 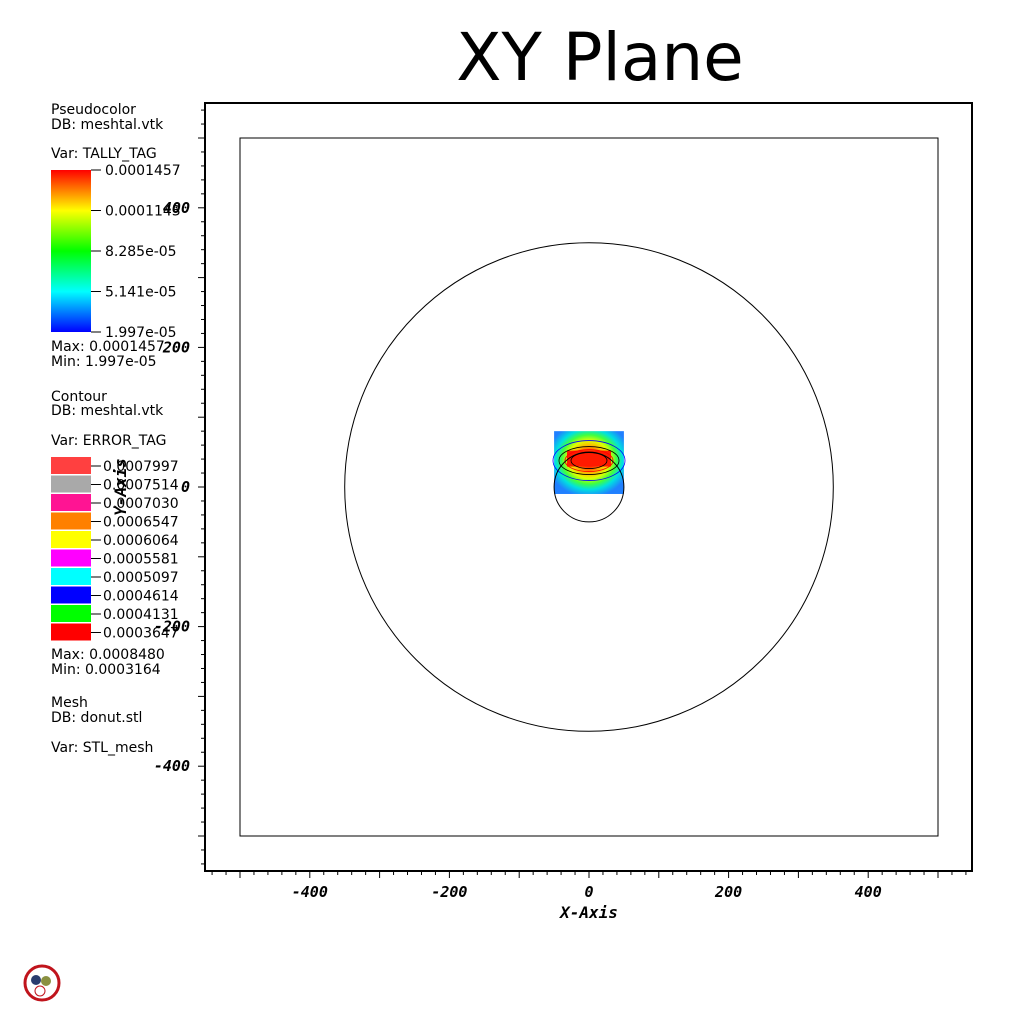 I want to click on x-tick-labels: -400 -200 0 200 400, so click(x=587, y=892).